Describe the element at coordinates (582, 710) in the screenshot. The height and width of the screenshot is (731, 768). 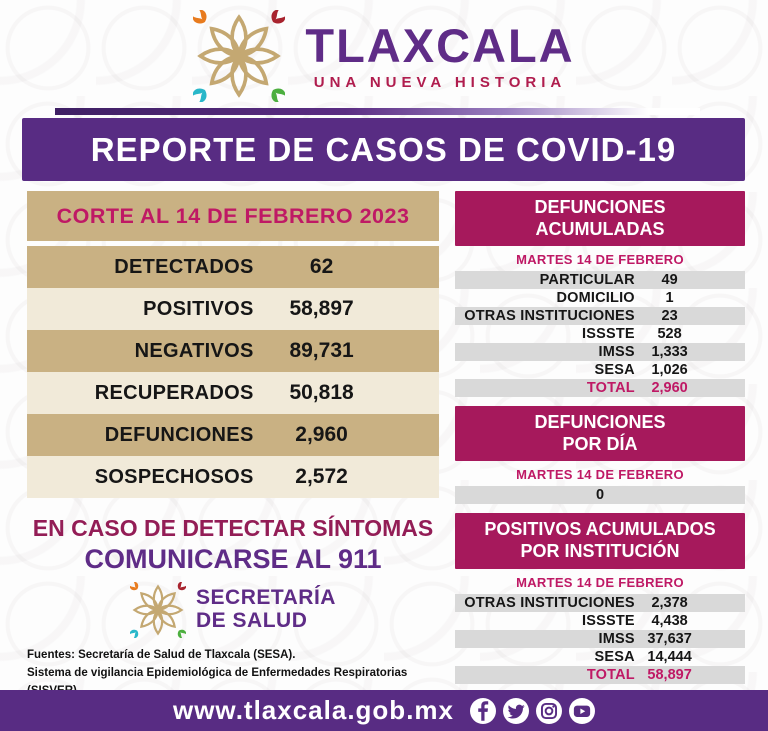
I see `youtube-icon` at that location.